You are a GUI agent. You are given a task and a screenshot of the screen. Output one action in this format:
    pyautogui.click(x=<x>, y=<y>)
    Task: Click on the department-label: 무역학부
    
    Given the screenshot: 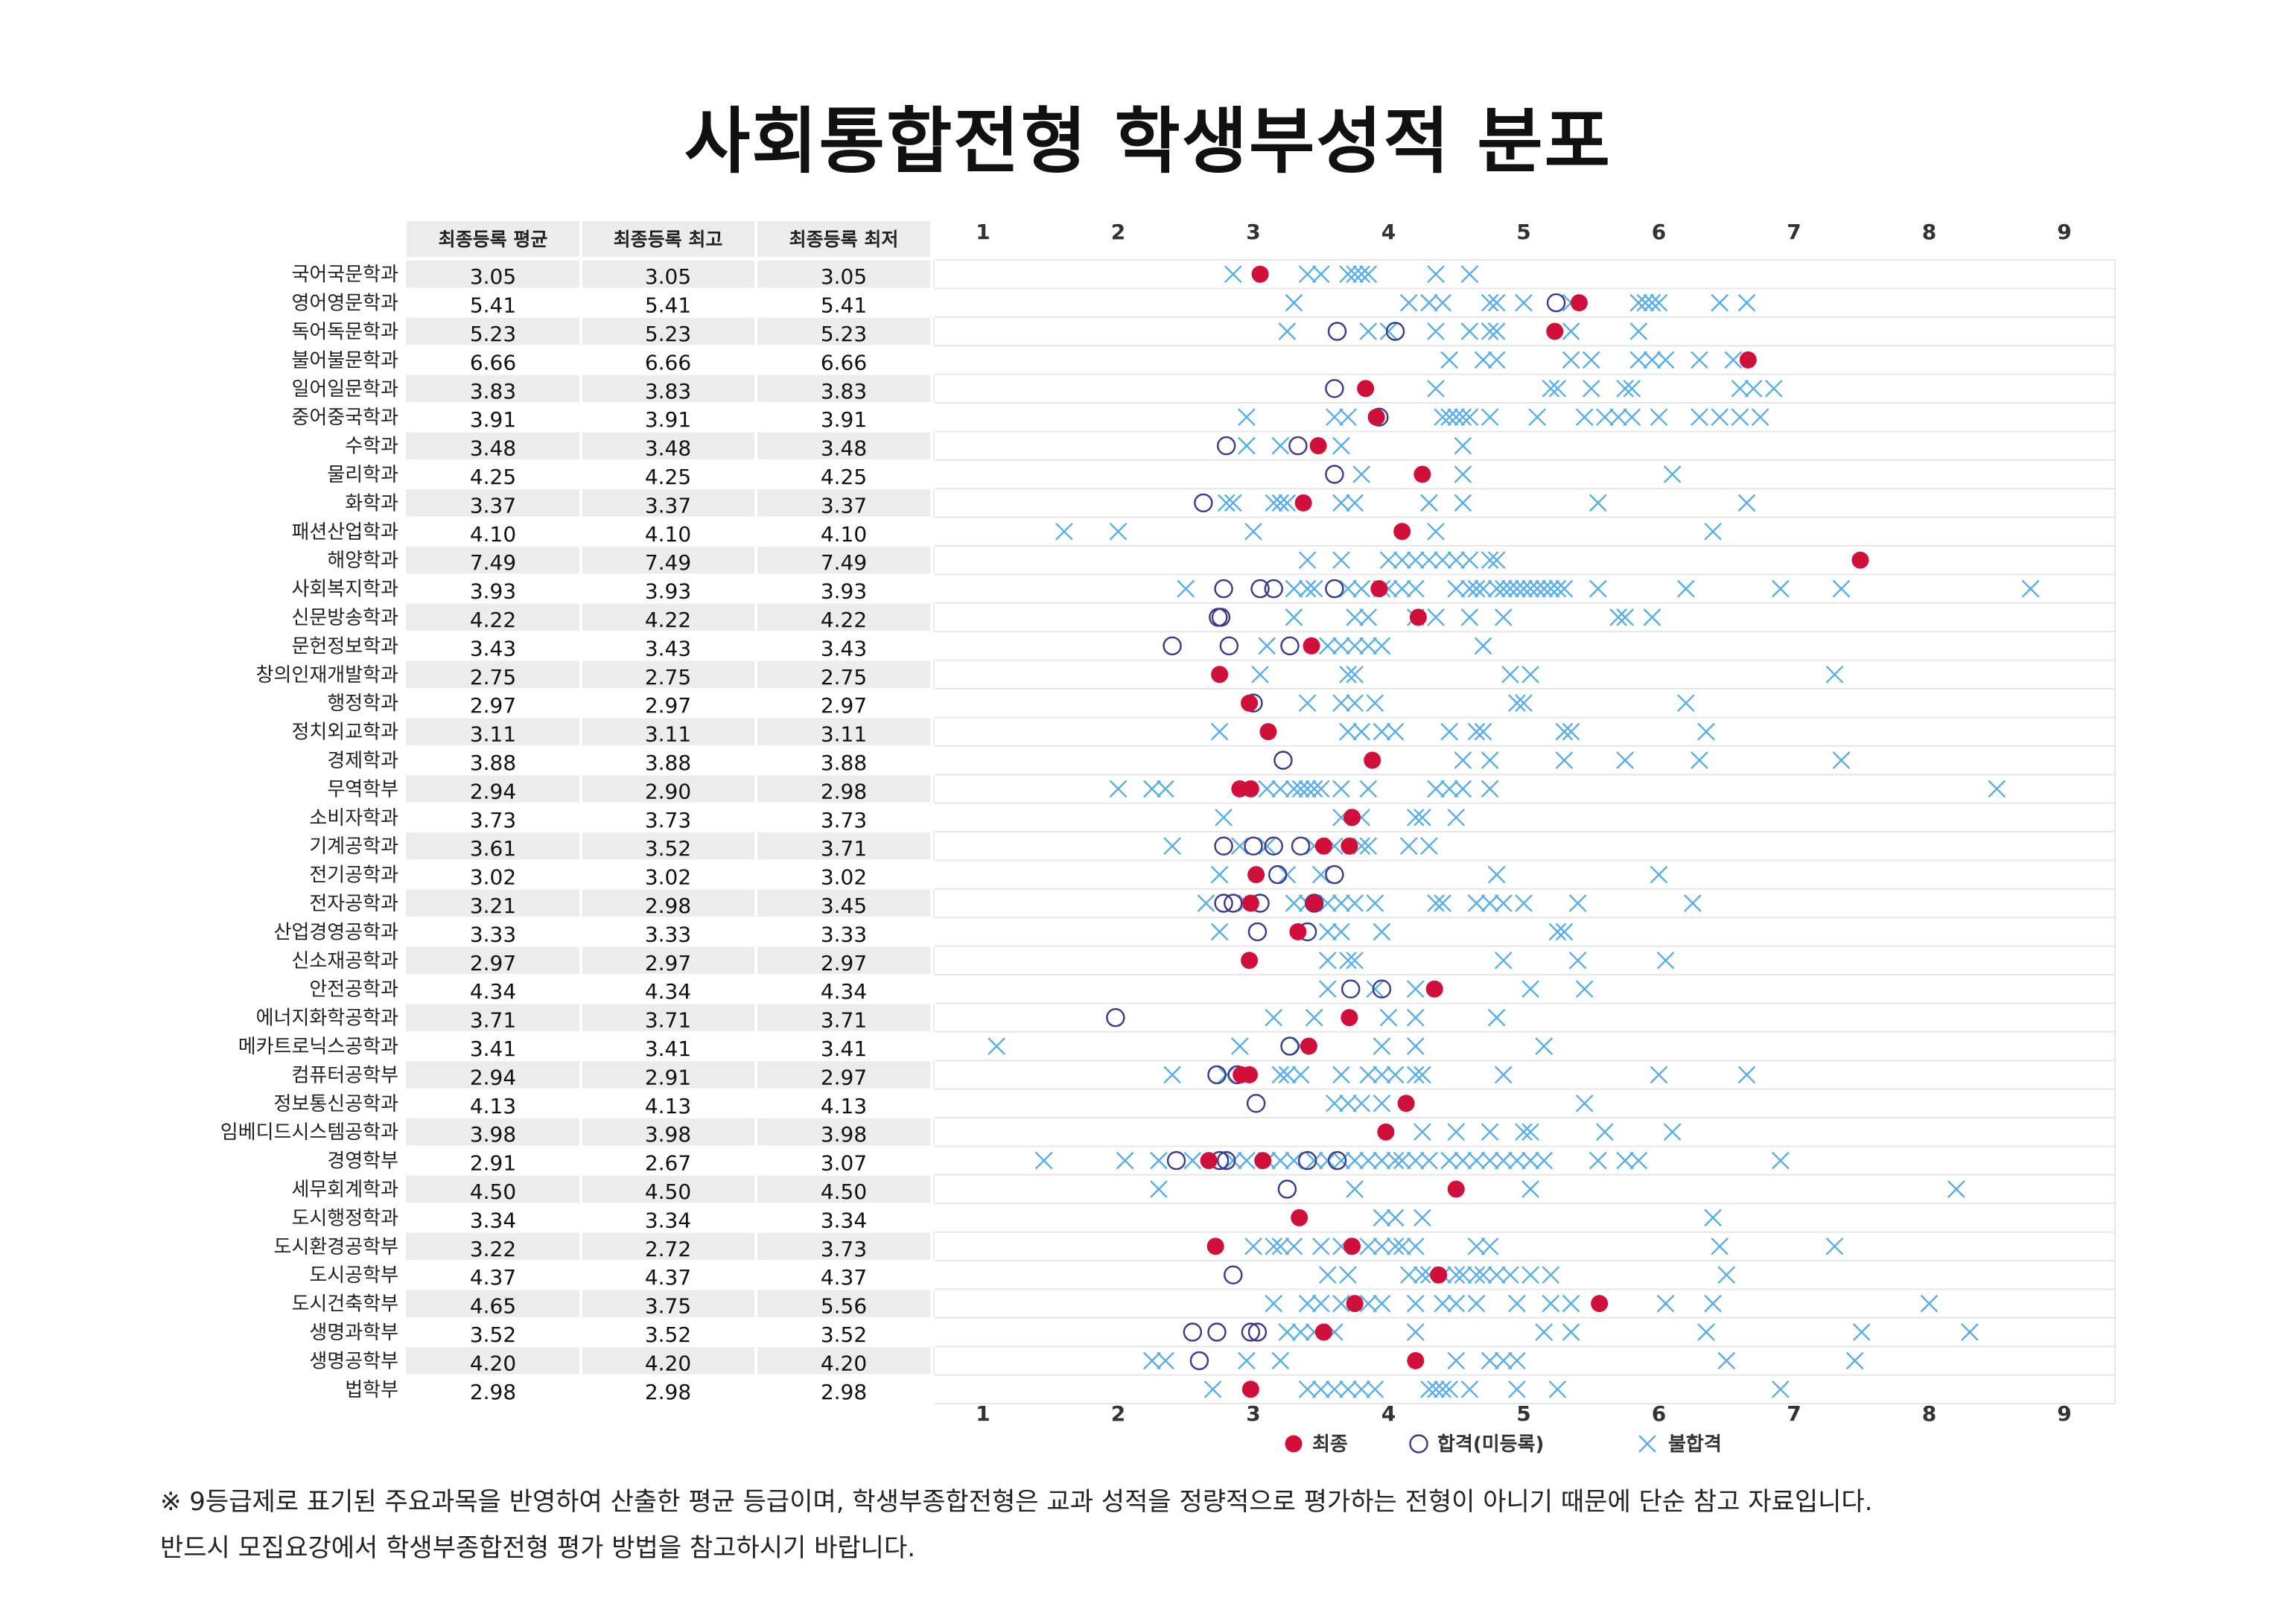 What is the action you would take?
    pyautogui.click(x=362, y=789)
    